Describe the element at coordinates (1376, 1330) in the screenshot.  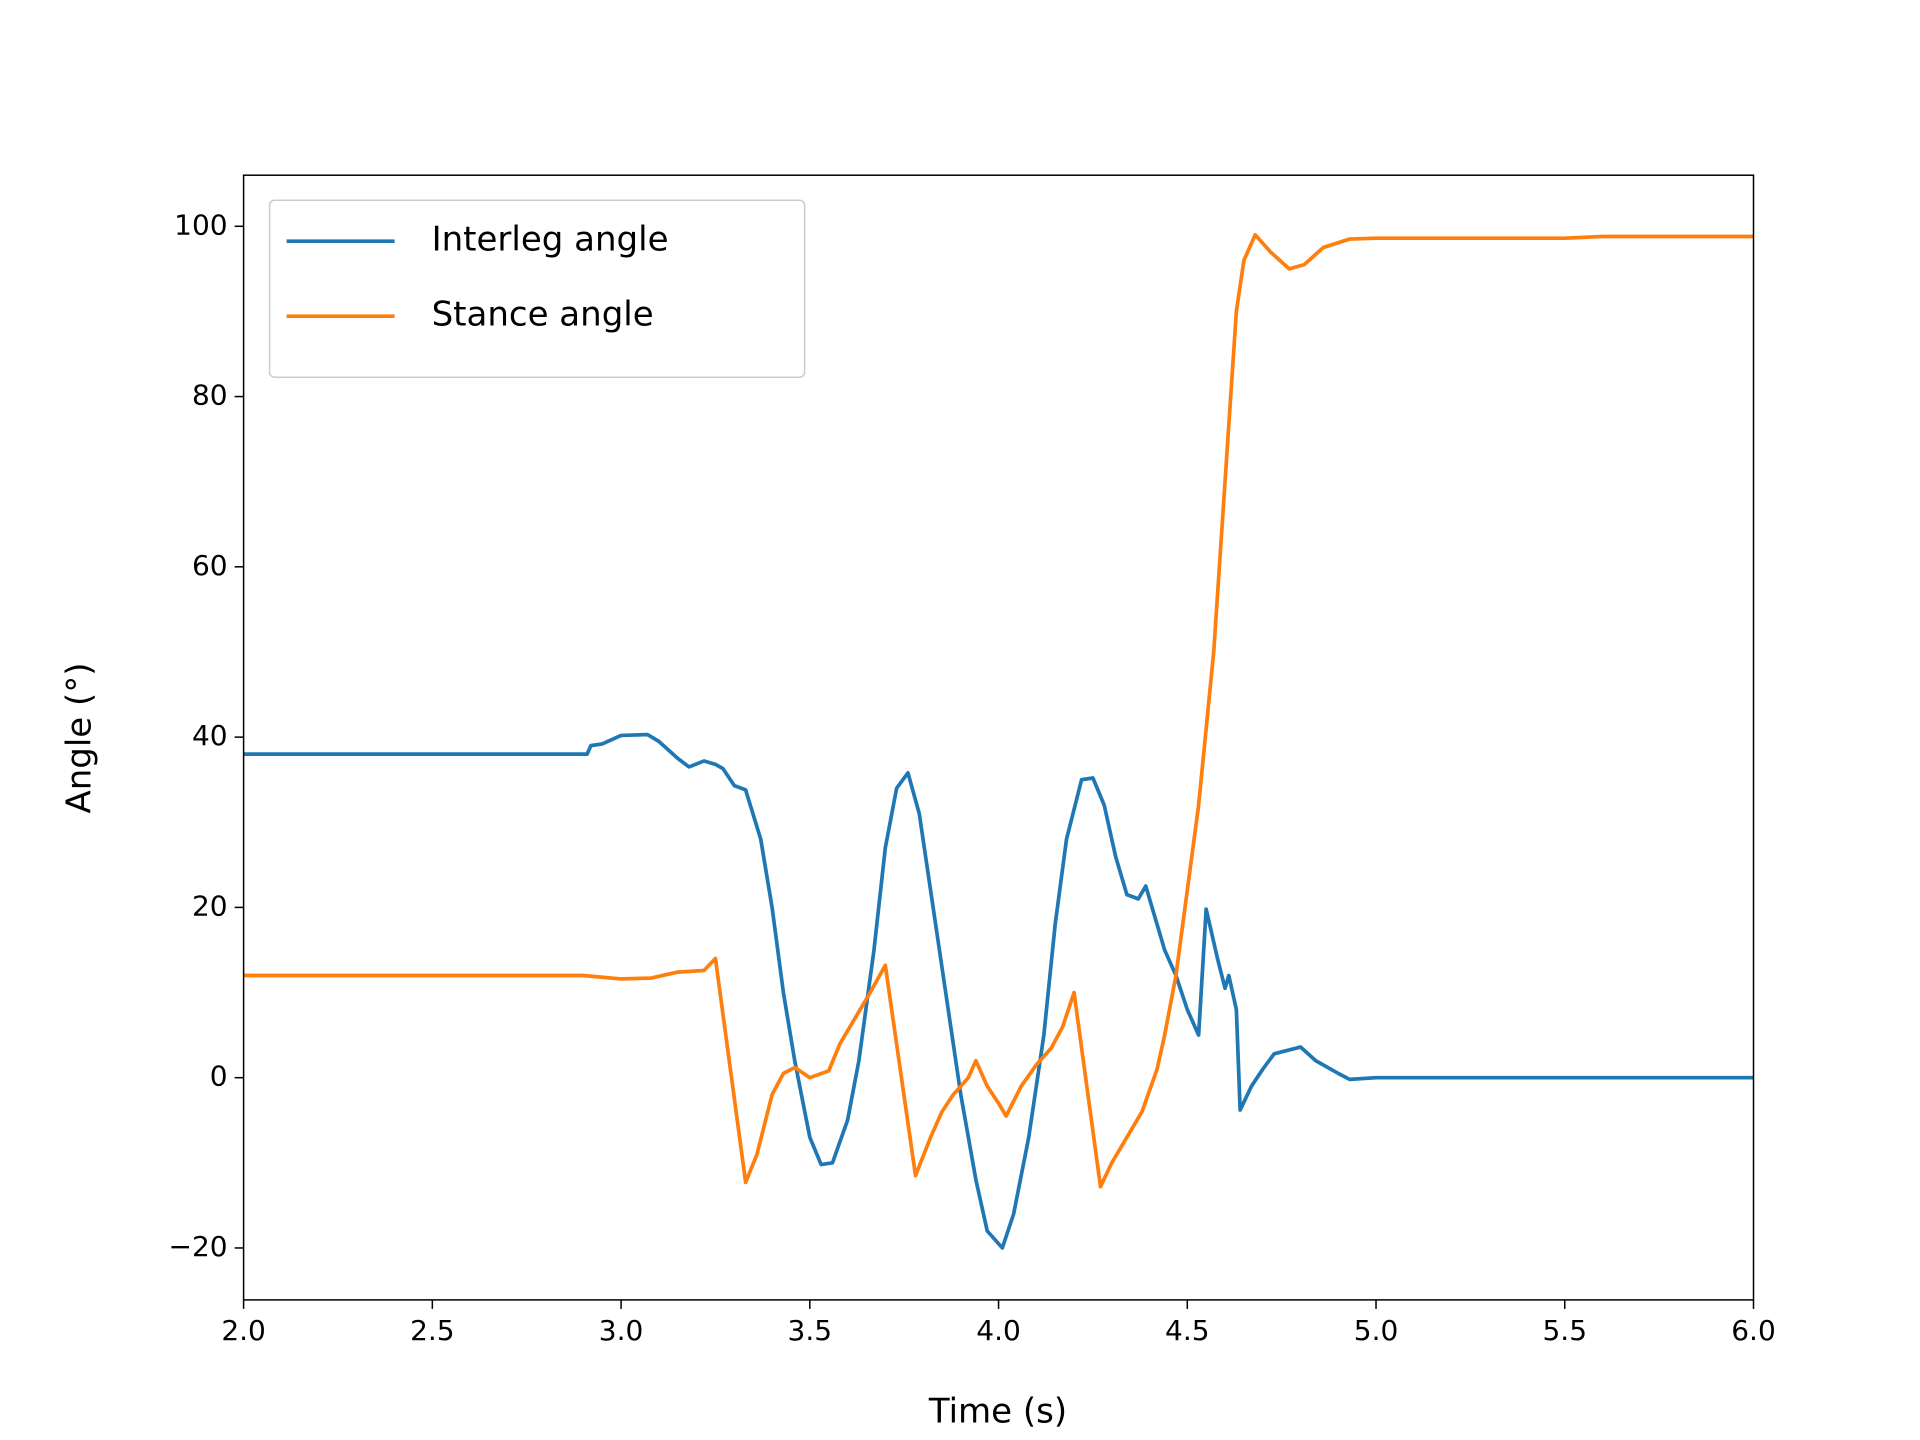
I see `x-tick-label: 5.0` at that location.